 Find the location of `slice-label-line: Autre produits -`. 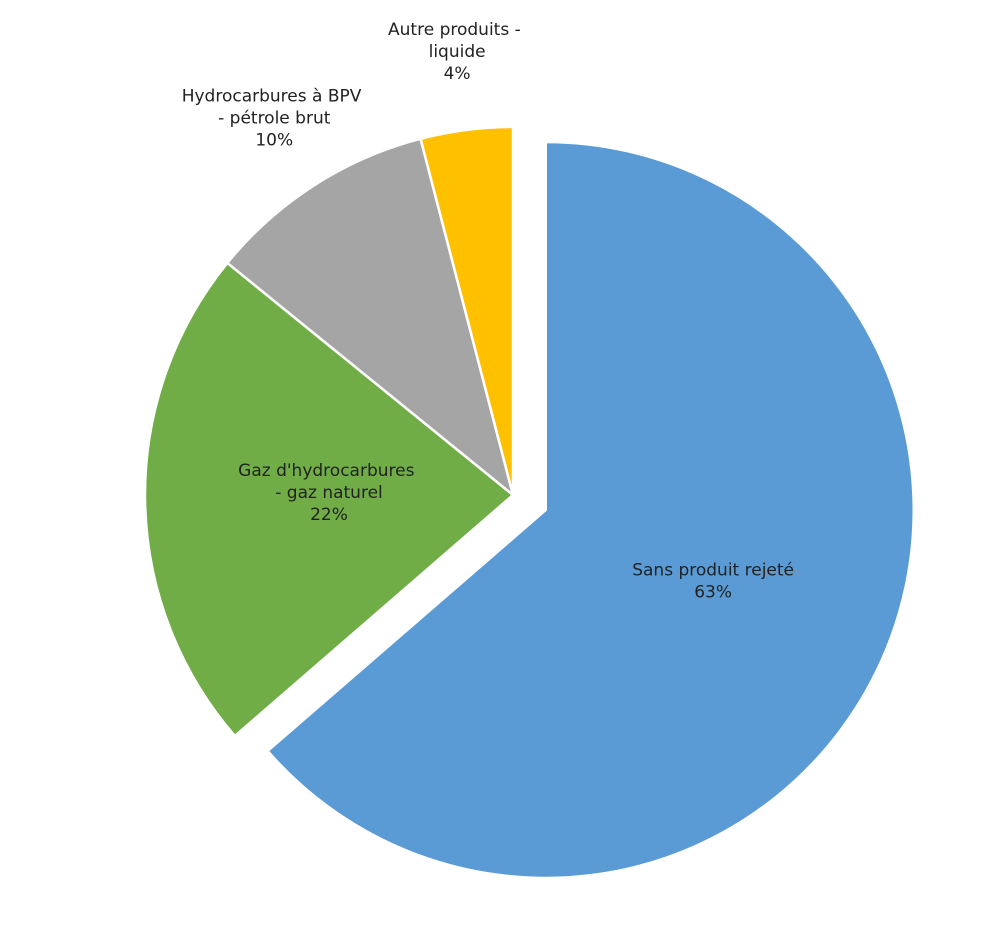

slice-label-line: Autre produits - is located at coordinates (457, 30).